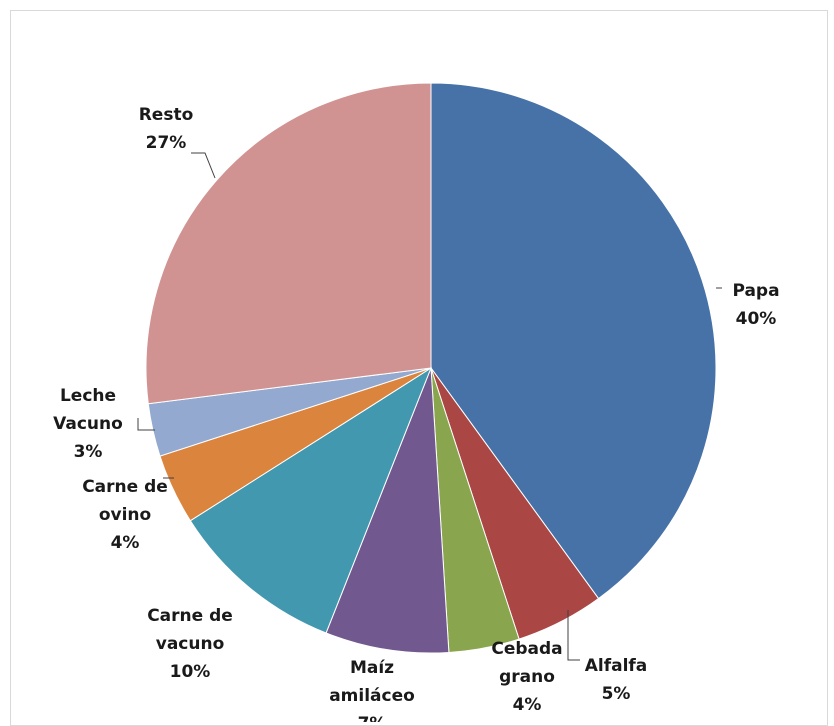  Describe the element at coordinates (166, 115) in the screenshot. I see `slice-label-resto: Resto` at that location.